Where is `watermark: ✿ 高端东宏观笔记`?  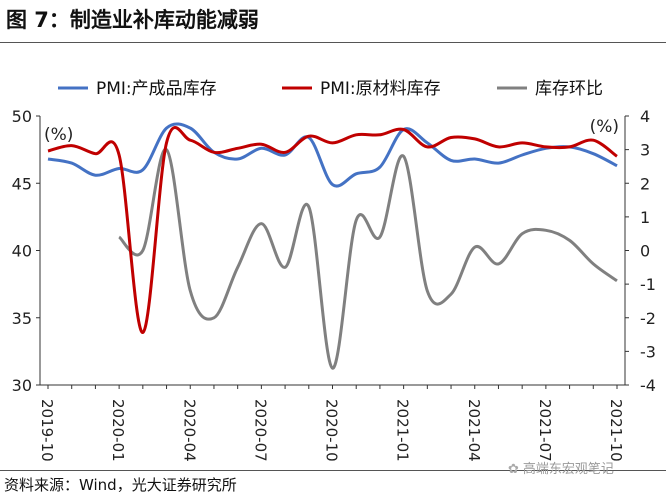
watermark: ✿ 高端东宏观笔记 is located at coordinates (561, 467).